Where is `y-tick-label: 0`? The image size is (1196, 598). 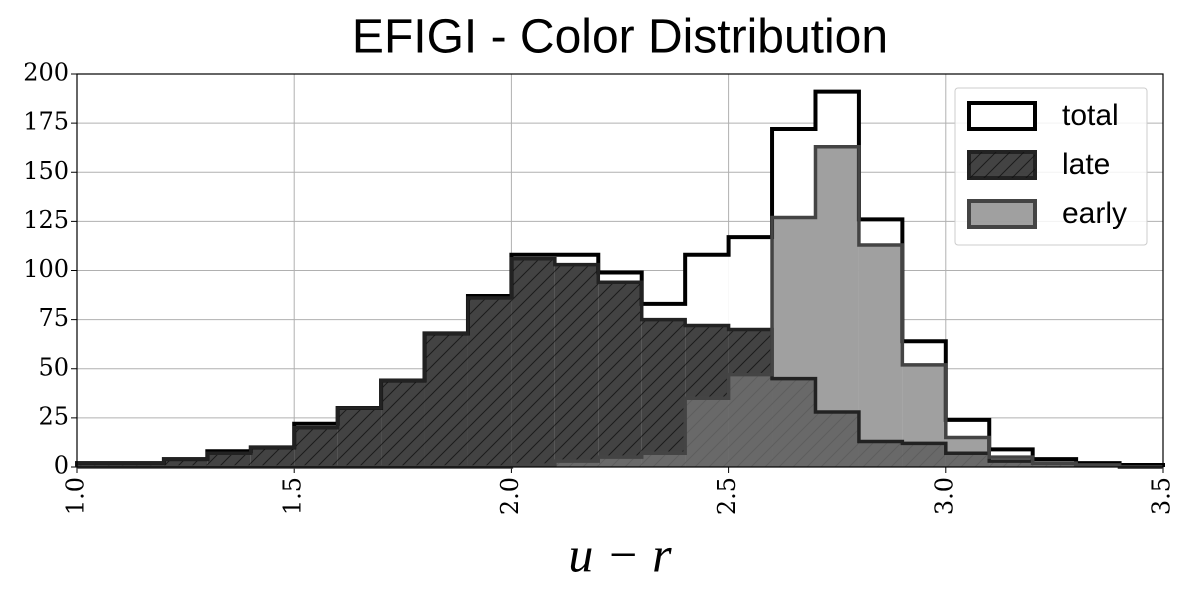
y-tick-label: 0 is located at coordinates (61, 466).